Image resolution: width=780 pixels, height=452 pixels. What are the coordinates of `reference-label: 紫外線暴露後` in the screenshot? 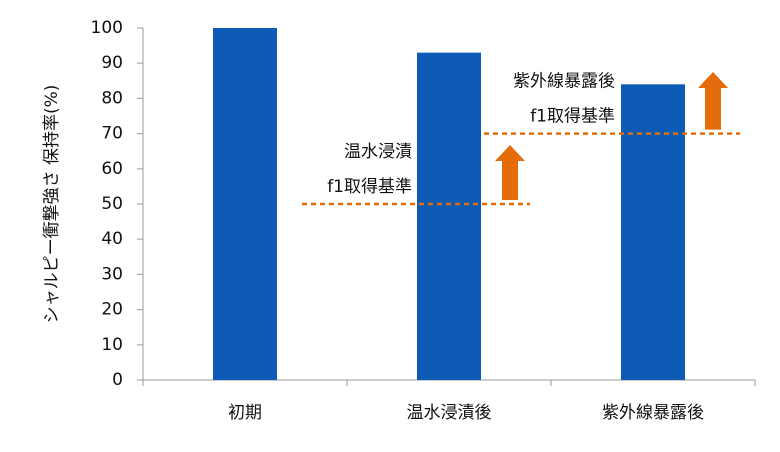 It's located at (564, 82).